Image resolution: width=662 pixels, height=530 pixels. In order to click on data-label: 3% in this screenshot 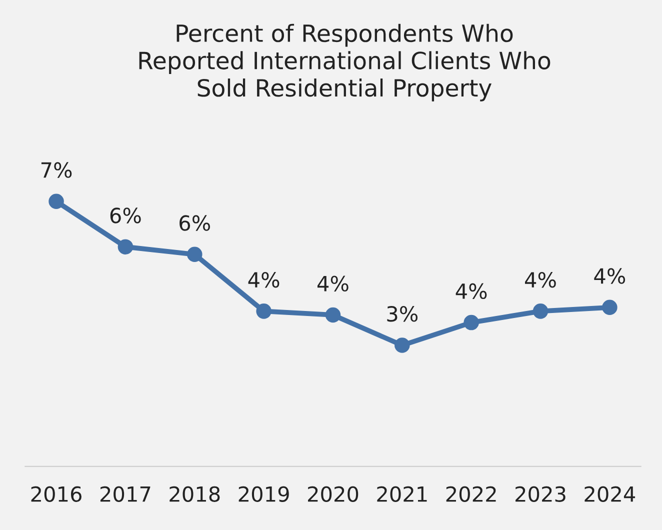, I will do `click(402, 314)`.